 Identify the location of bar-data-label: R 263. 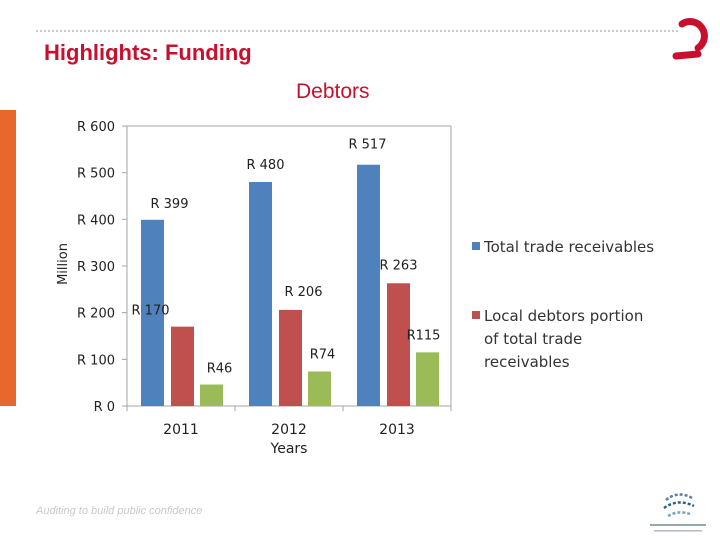
(399, 265).